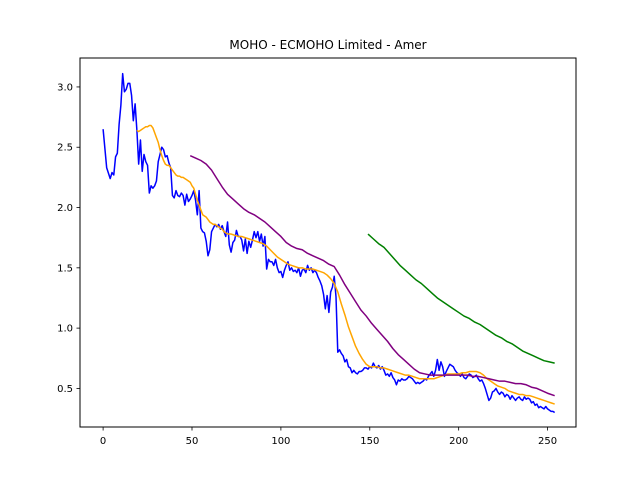  What do you see at coordinates (458, 441) in the screenshot?
I see `x-tick-label: 200` at bounding box center [458, 441].